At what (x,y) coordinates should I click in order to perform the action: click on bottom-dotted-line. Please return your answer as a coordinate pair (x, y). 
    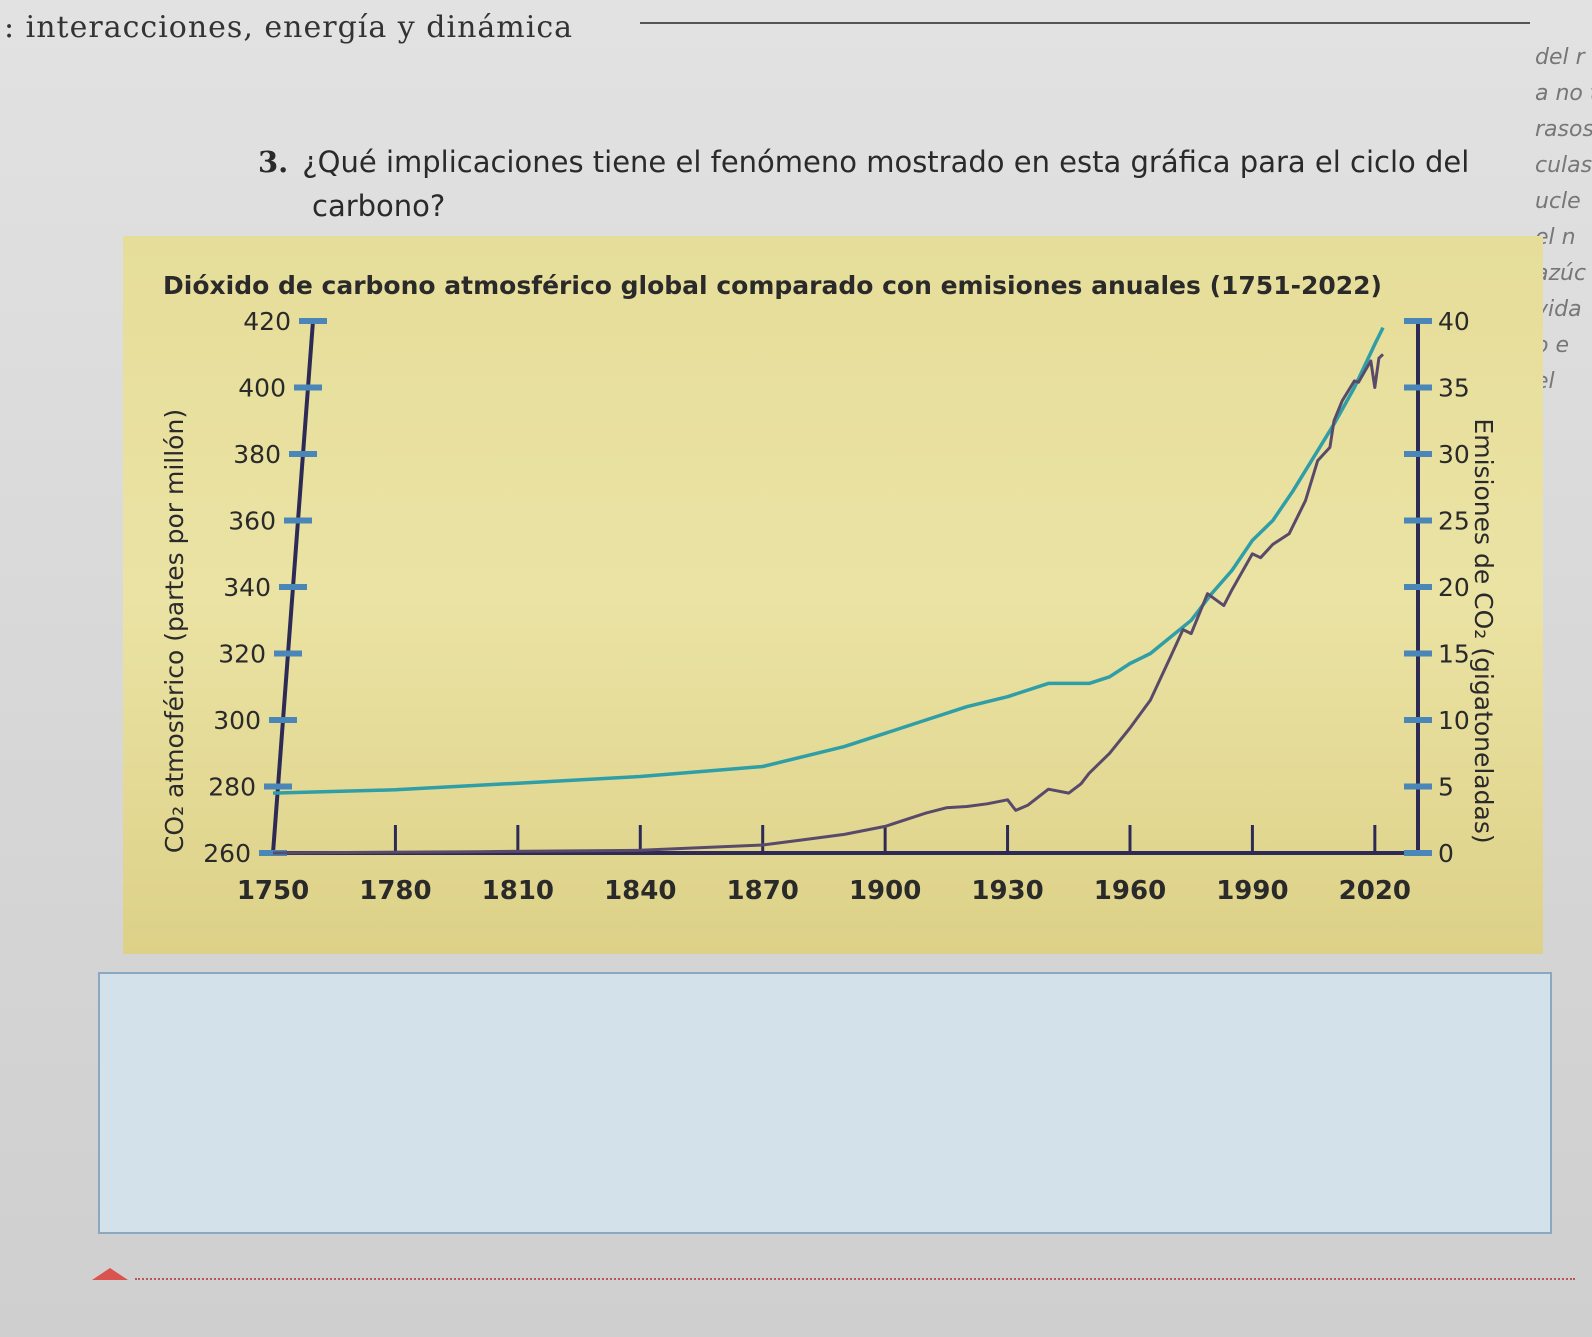
    Looking at the image, I should click on (855, 1279).